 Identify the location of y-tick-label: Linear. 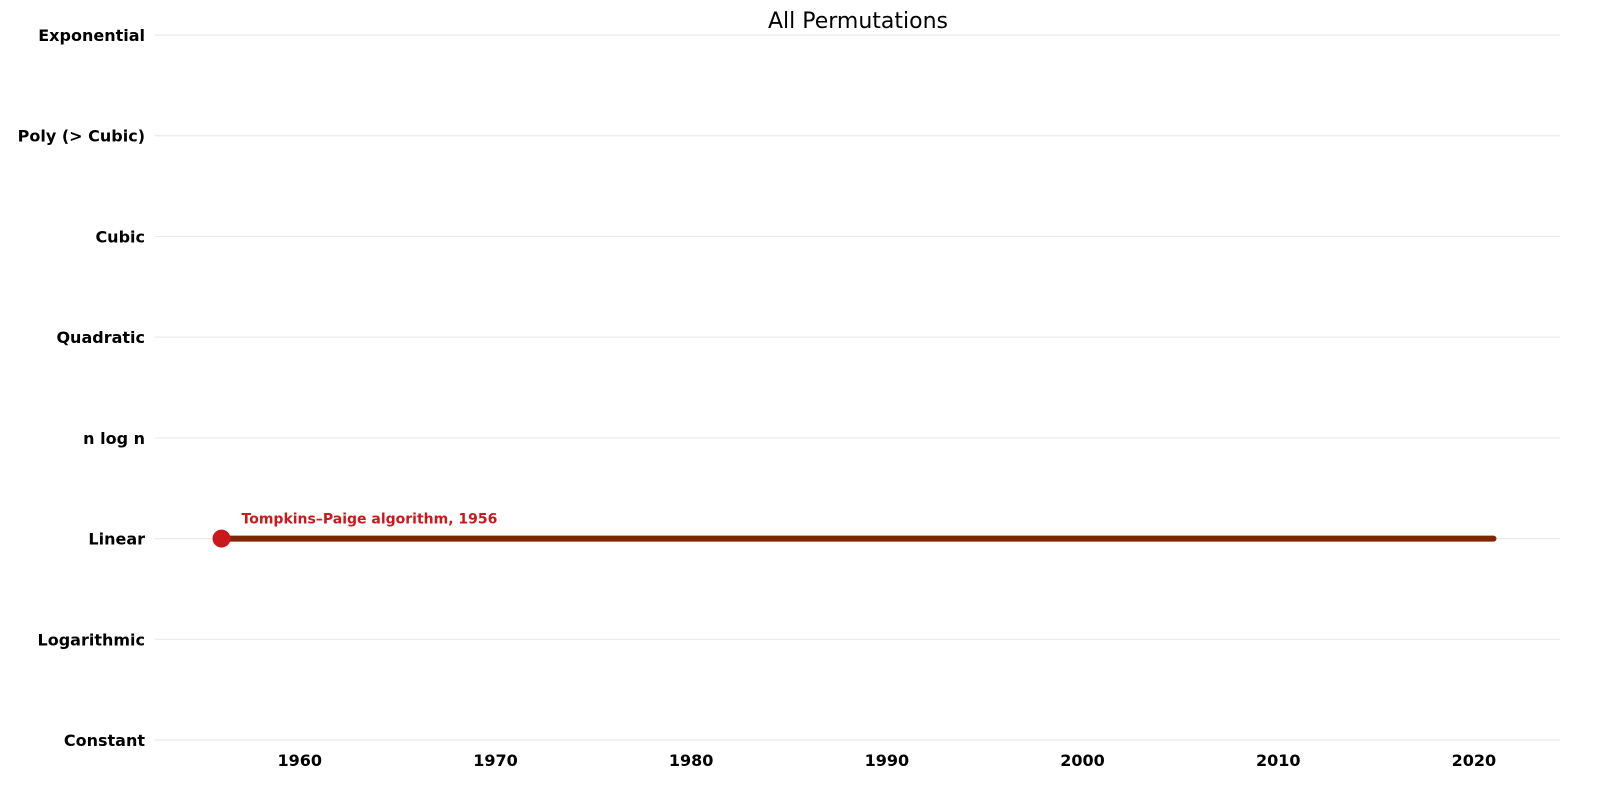
(116, 539).